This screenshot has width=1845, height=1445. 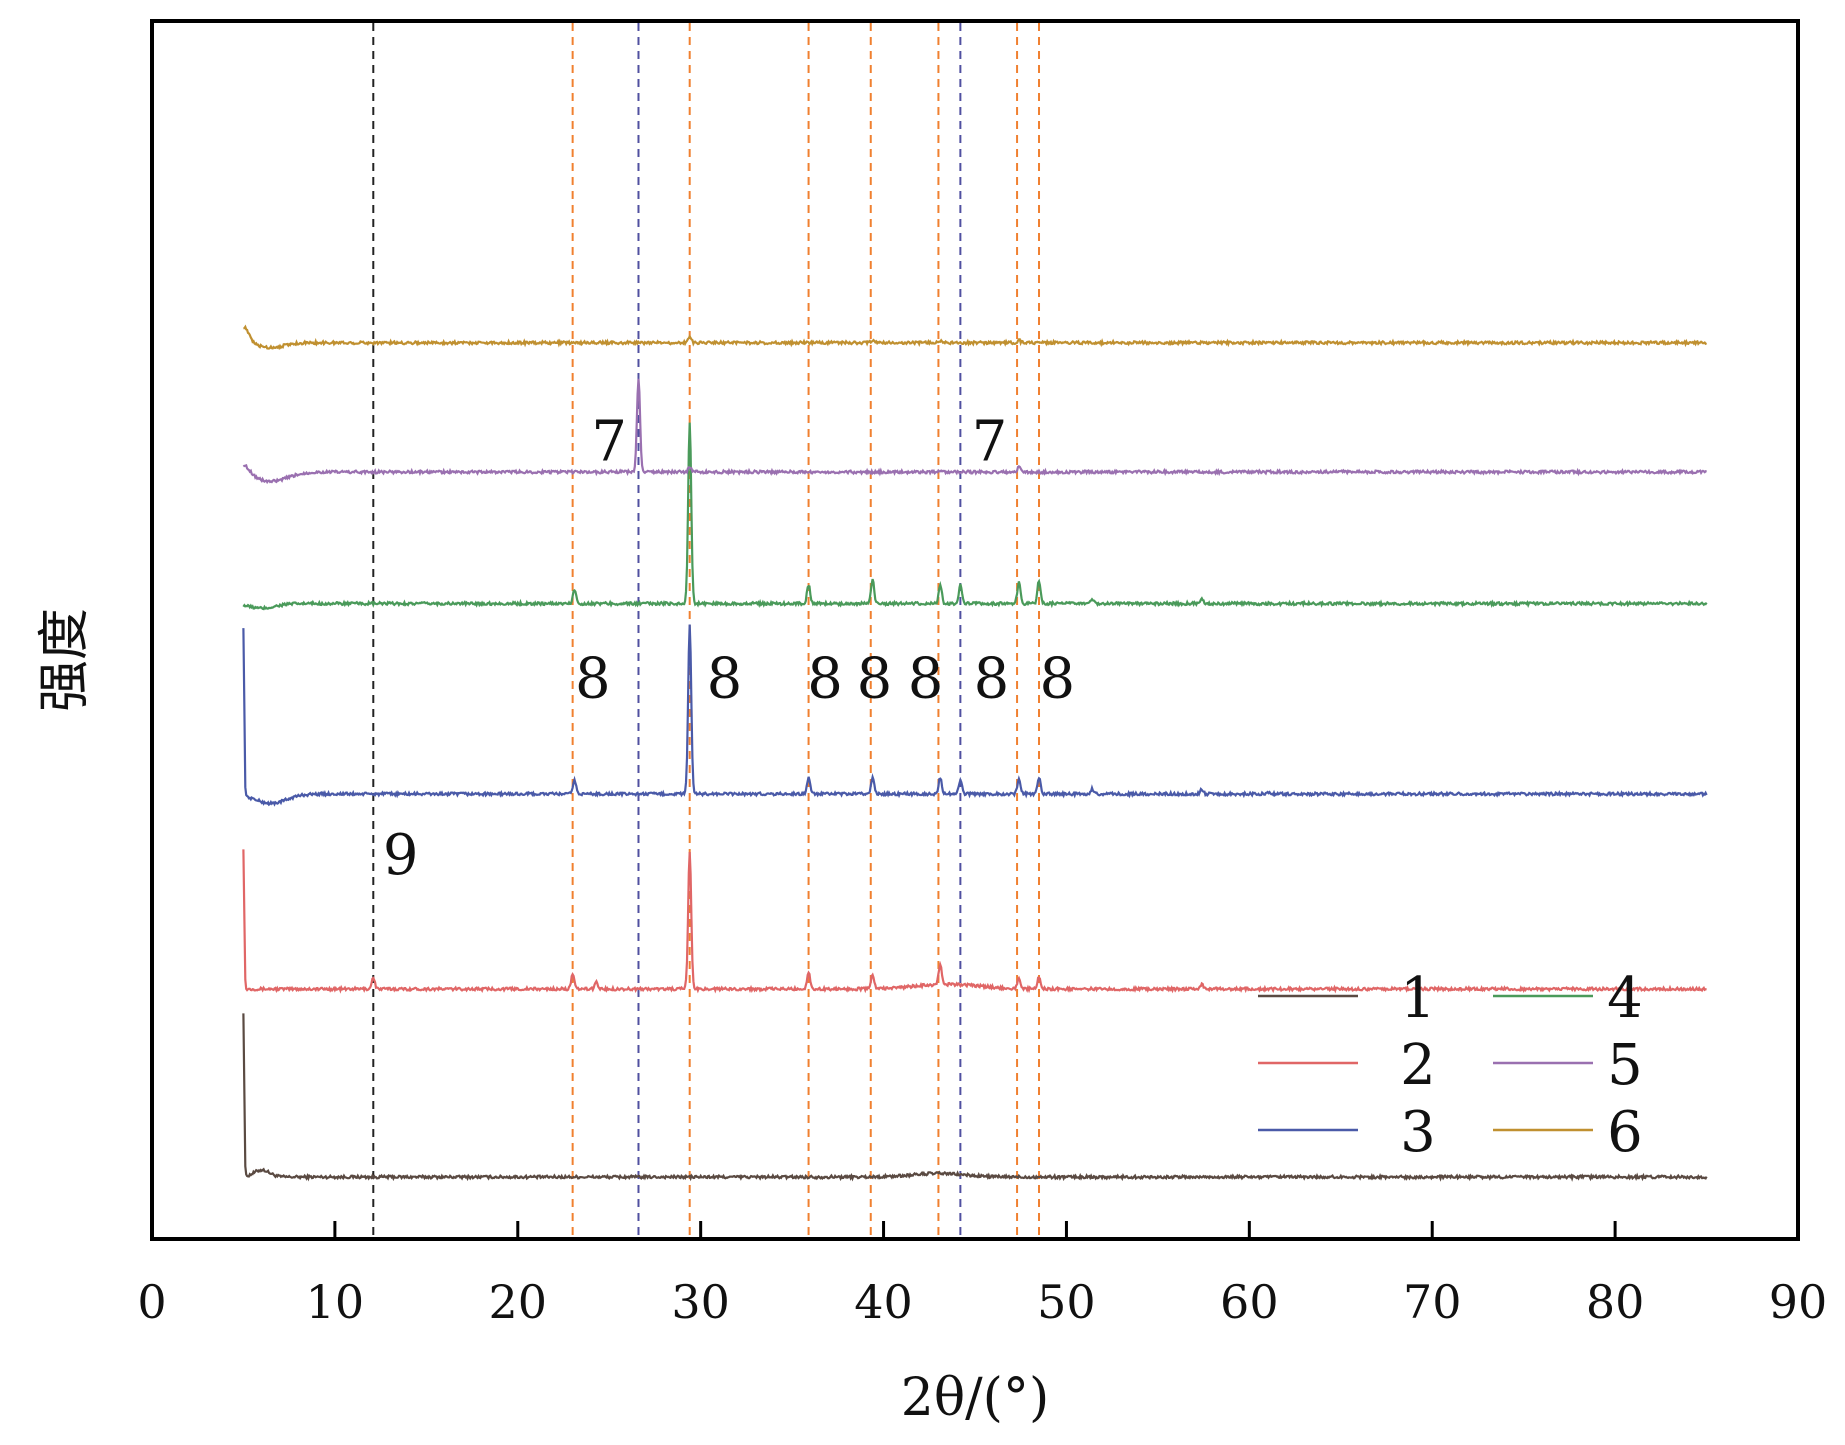 I want to click on legend-label-2: 2, so click(x=1418, y=1065).